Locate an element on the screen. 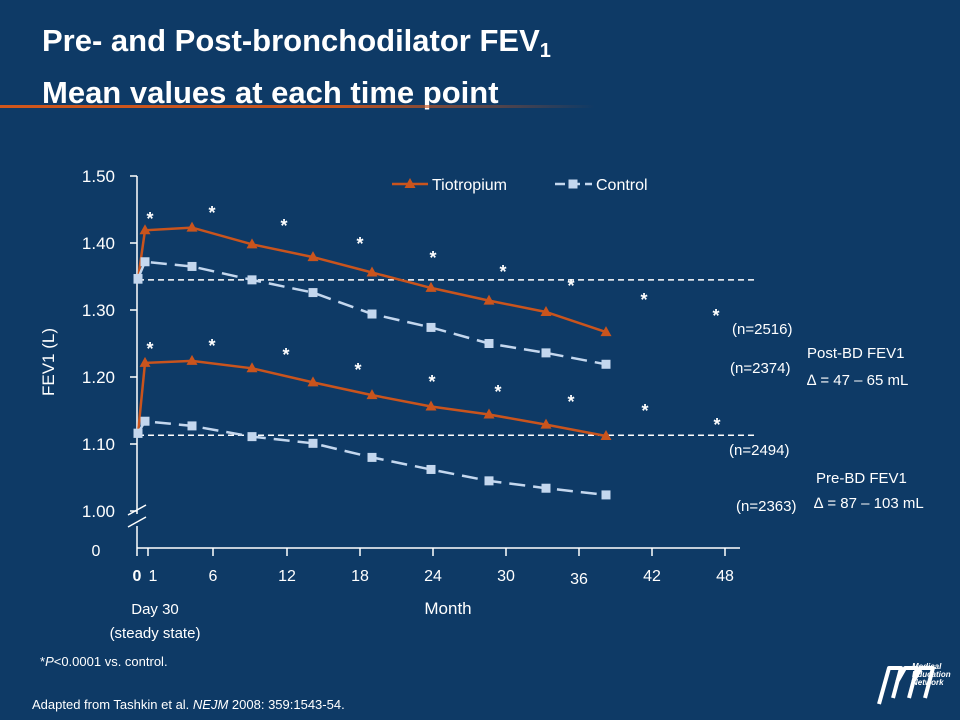  control-pre-BD-line is located at coordinates (371, 458).